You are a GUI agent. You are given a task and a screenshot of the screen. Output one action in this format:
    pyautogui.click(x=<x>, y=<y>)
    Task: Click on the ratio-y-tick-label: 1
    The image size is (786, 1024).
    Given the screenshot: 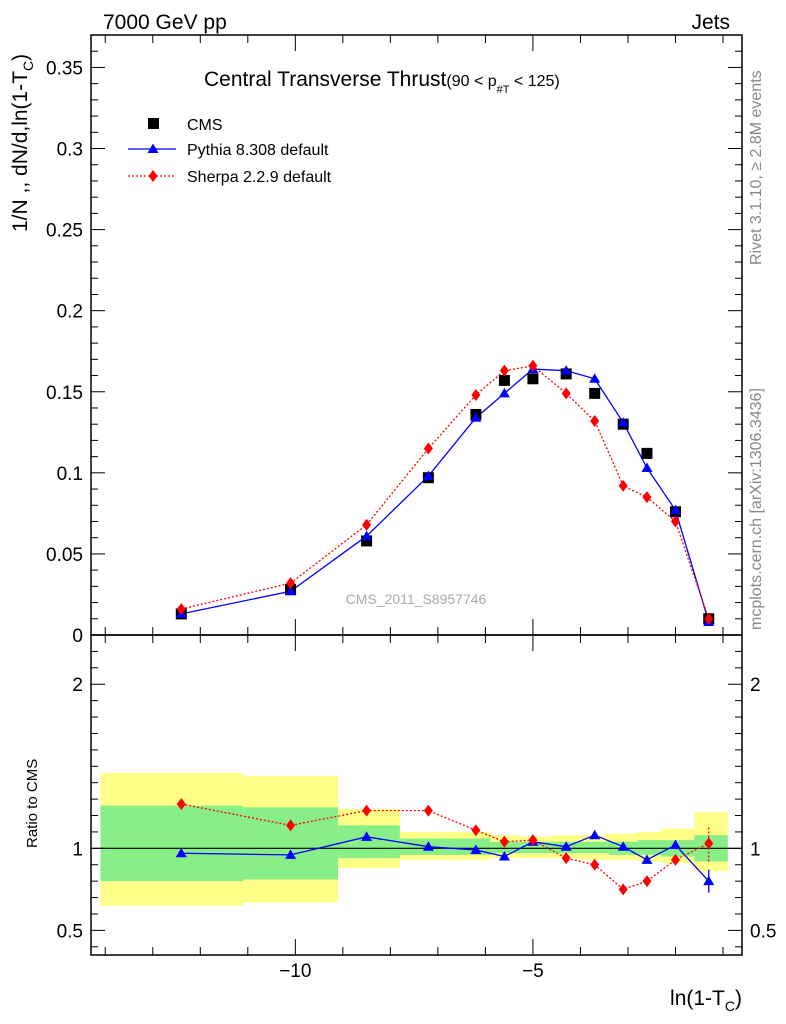 What is the action you would take?
    pyautogui.click(x=77, y=849)
    